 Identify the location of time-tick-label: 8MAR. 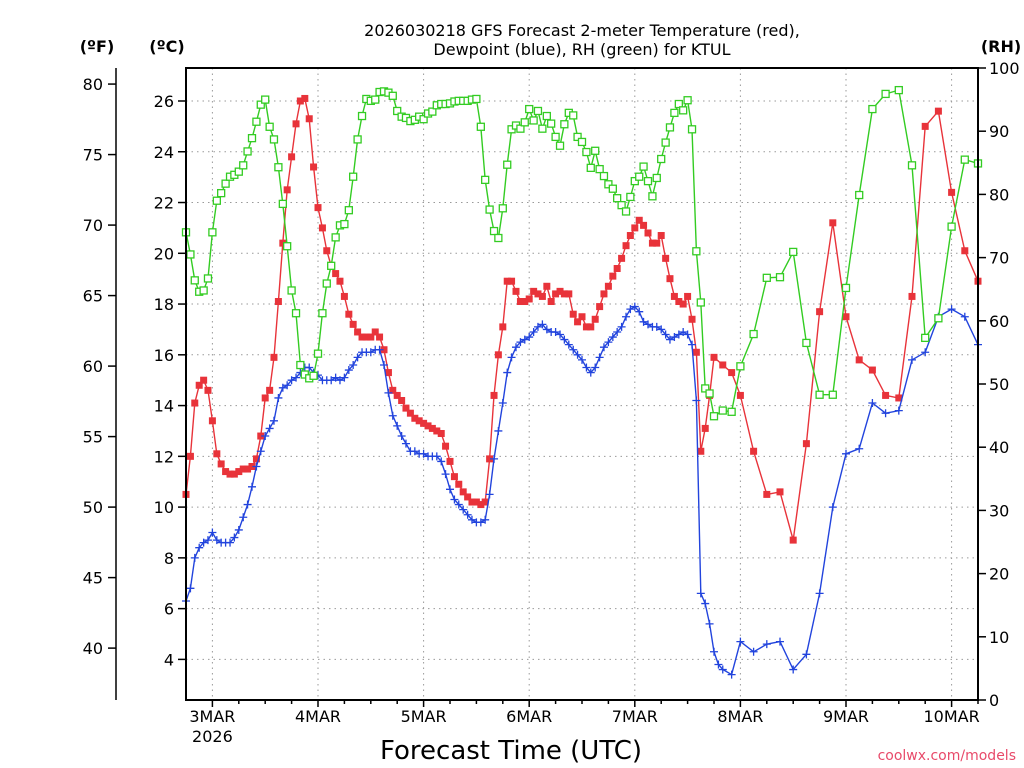
(740, 716).